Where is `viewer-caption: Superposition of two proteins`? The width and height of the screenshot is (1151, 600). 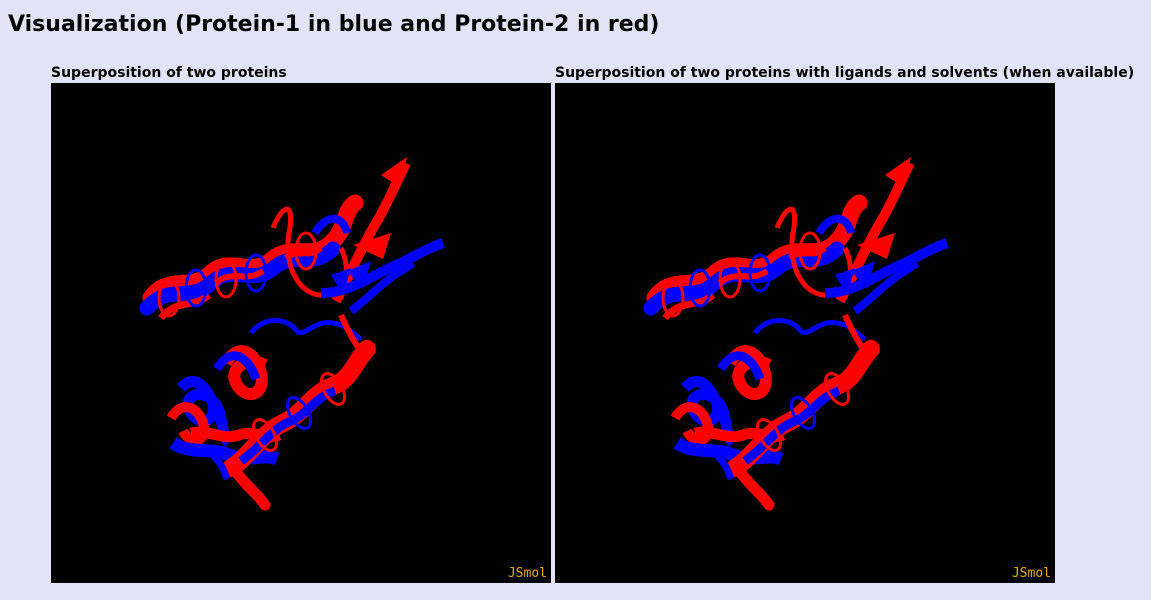 viewer-caption: Superposition of two proteins is located at coordinates (169, 73).